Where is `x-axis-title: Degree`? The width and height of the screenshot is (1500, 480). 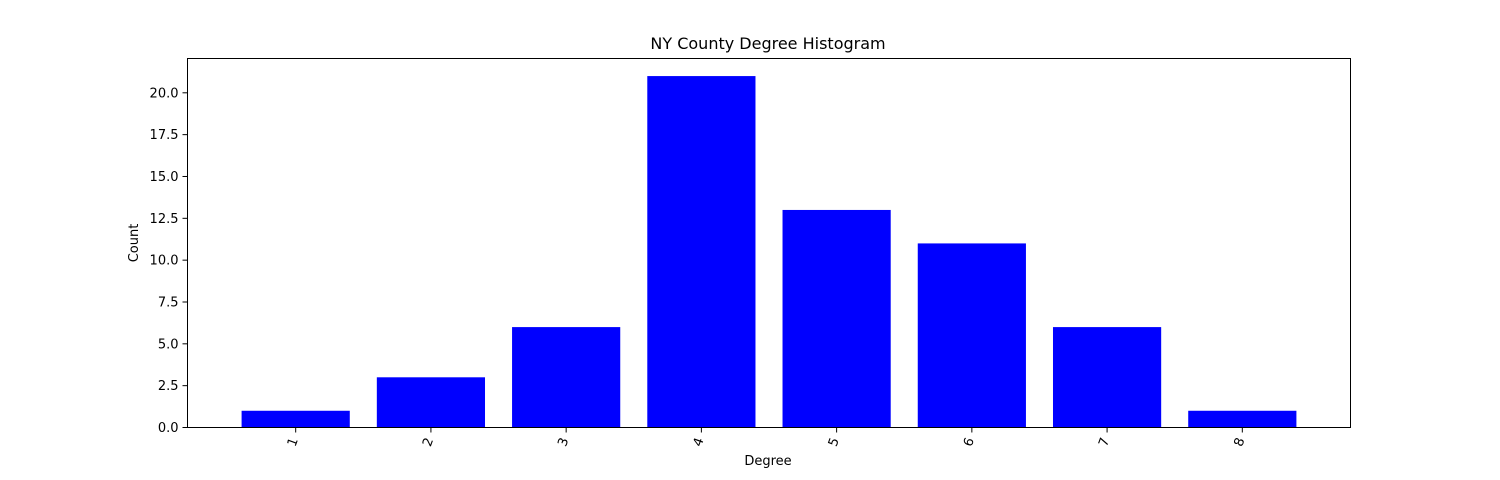 x-axis-title: Degree is located at coordinates (767, 461).